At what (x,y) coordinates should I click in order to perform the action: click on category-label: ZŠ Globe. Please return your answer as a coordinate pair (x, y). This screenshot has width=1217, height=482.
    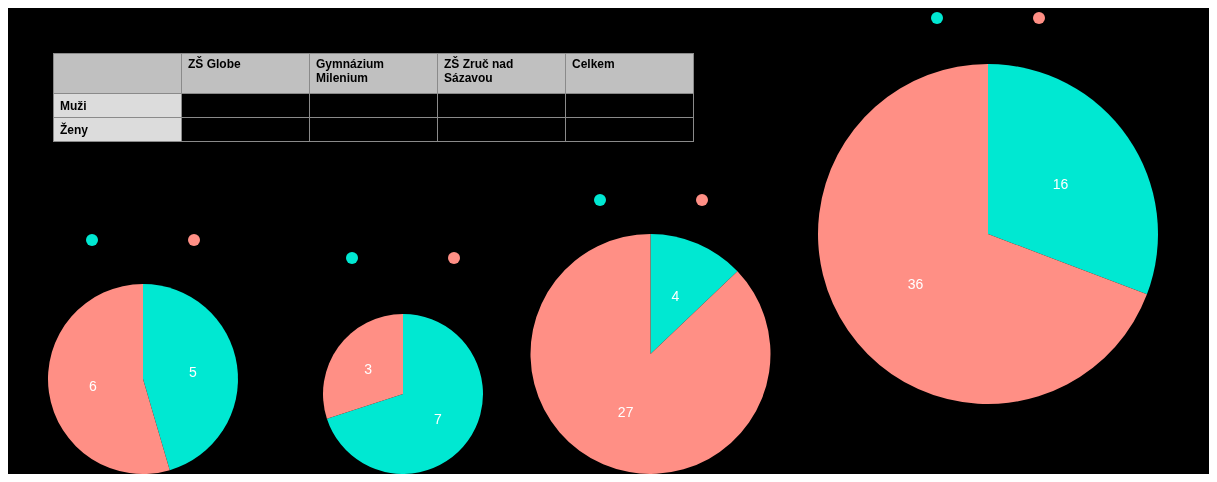
    Looking at the image, I should click on (245, 73).